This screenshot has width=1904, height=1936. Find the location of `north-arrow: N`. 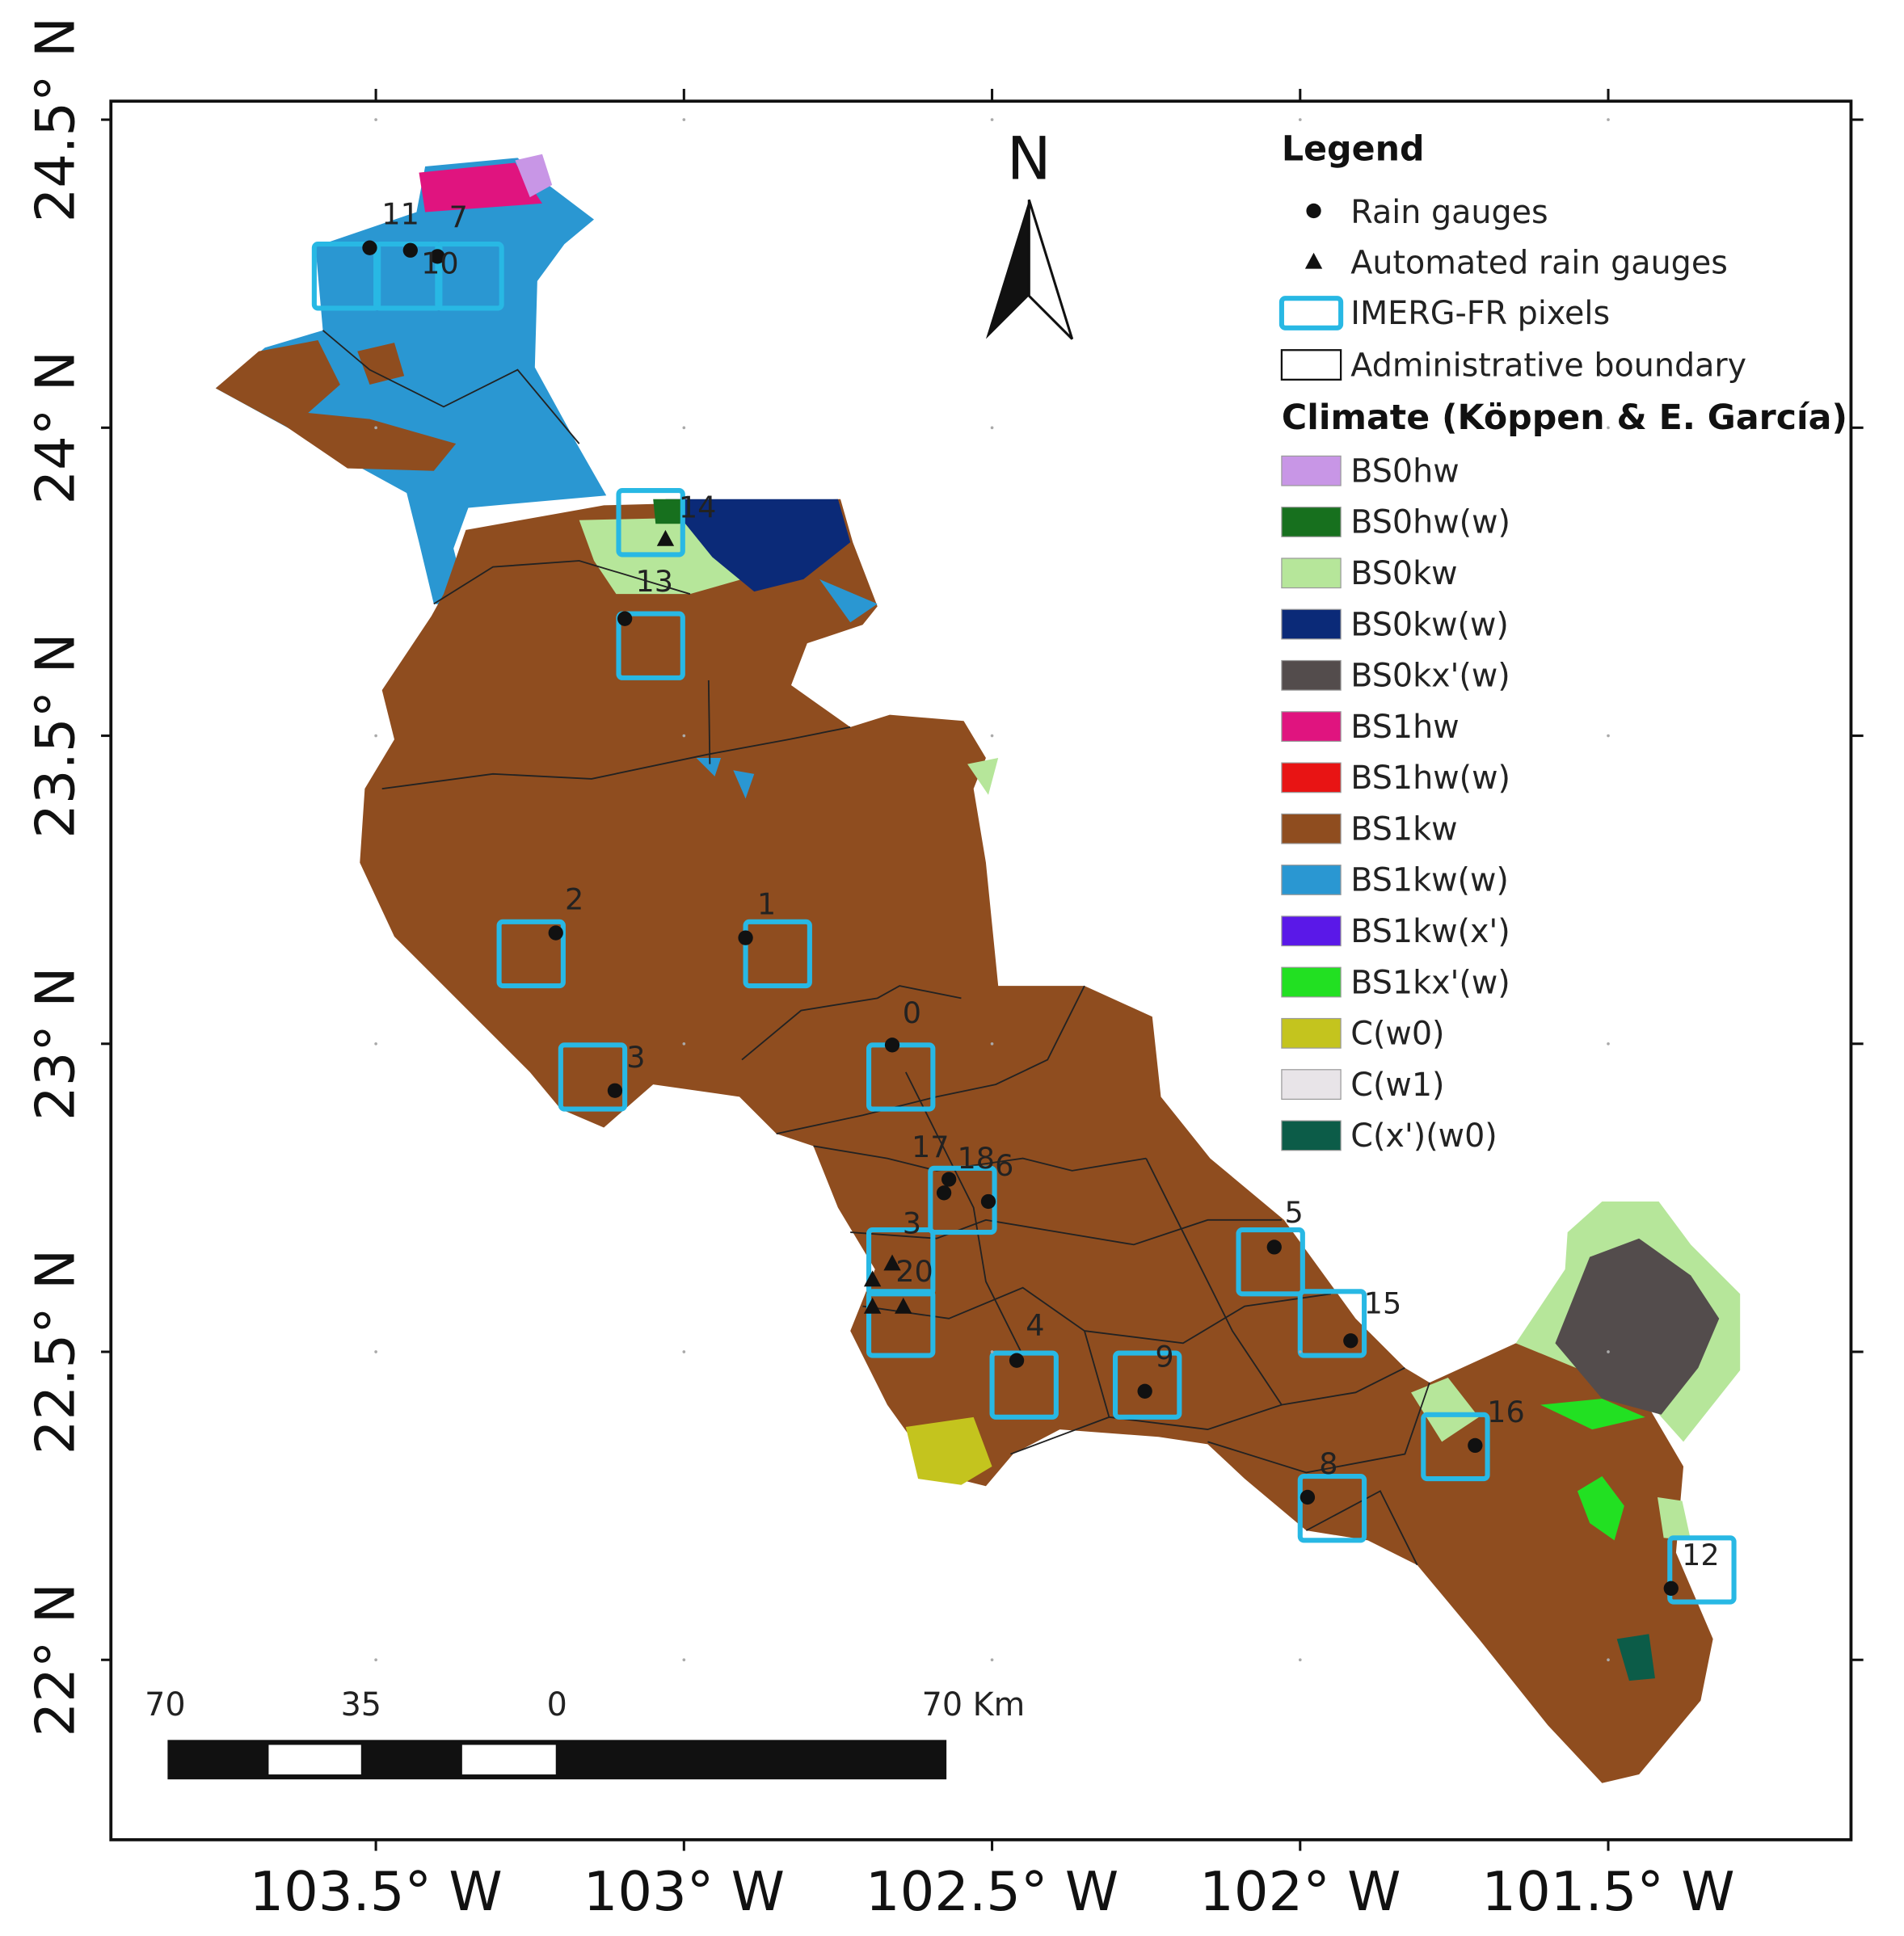

north-arrow: N is located at coordinates (1029, 232).